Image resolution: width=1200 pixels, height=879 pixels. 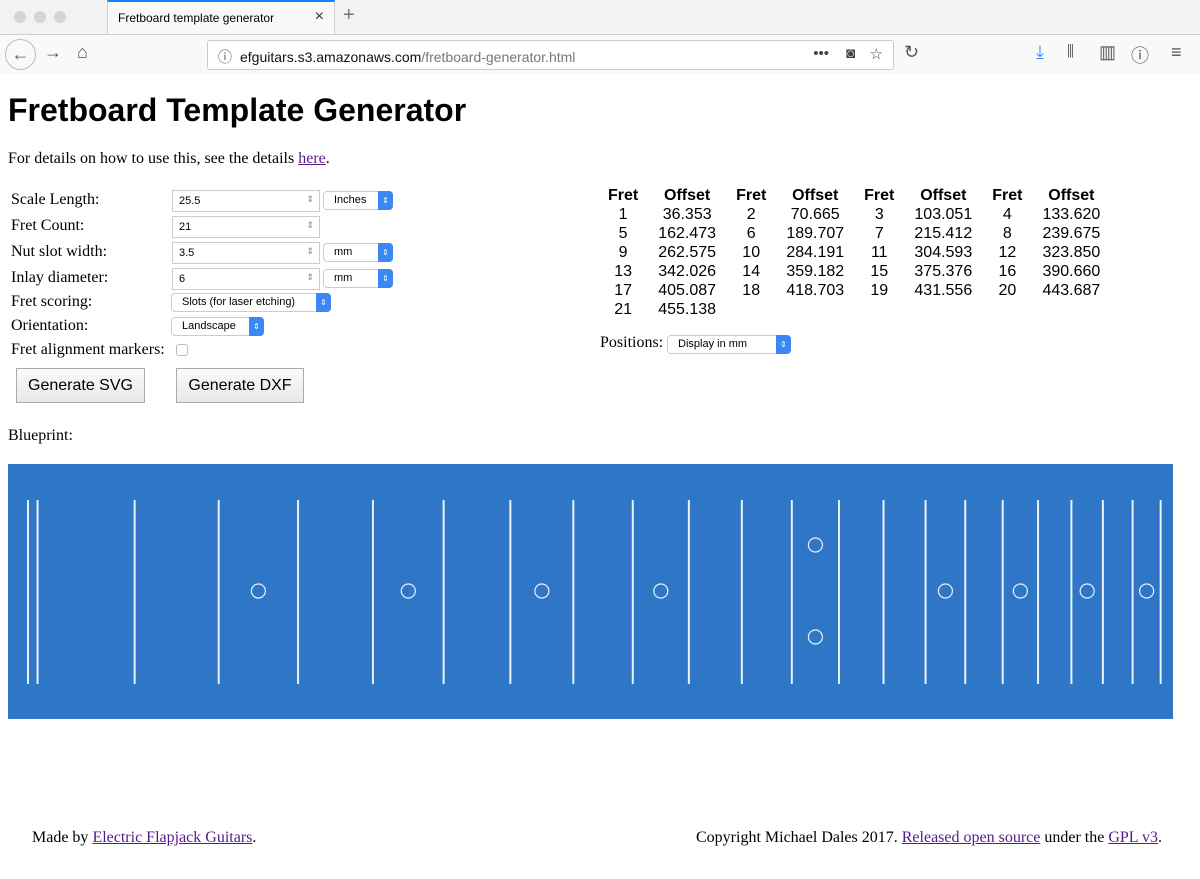 What do you see at coordinates (854, 290) in the screenshot?
I see `table-row: 17 405.087 18 418.703 19 431.556 20 443.687` at bounding box center [854, 290].